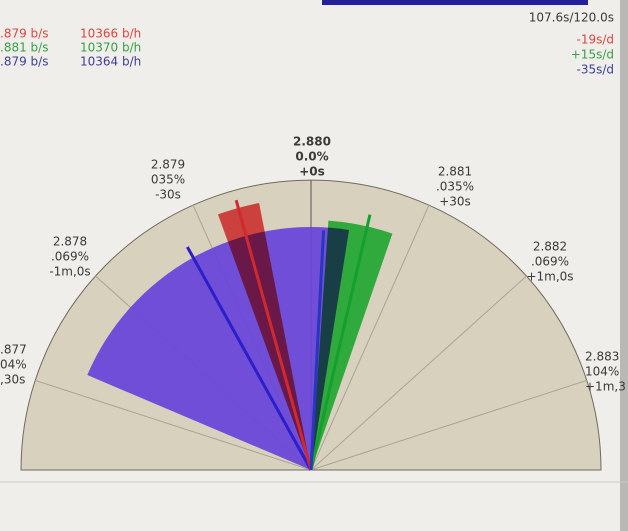 The width and height of the screenshot is (628, 531). I want to click on dial-label: 035%, so click(168, 180).